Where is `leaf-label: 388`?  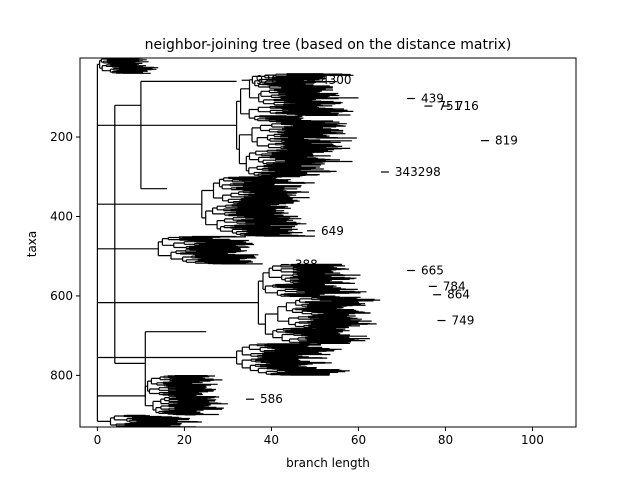
leaf-label: 388 is located at coordinates (306, 265).